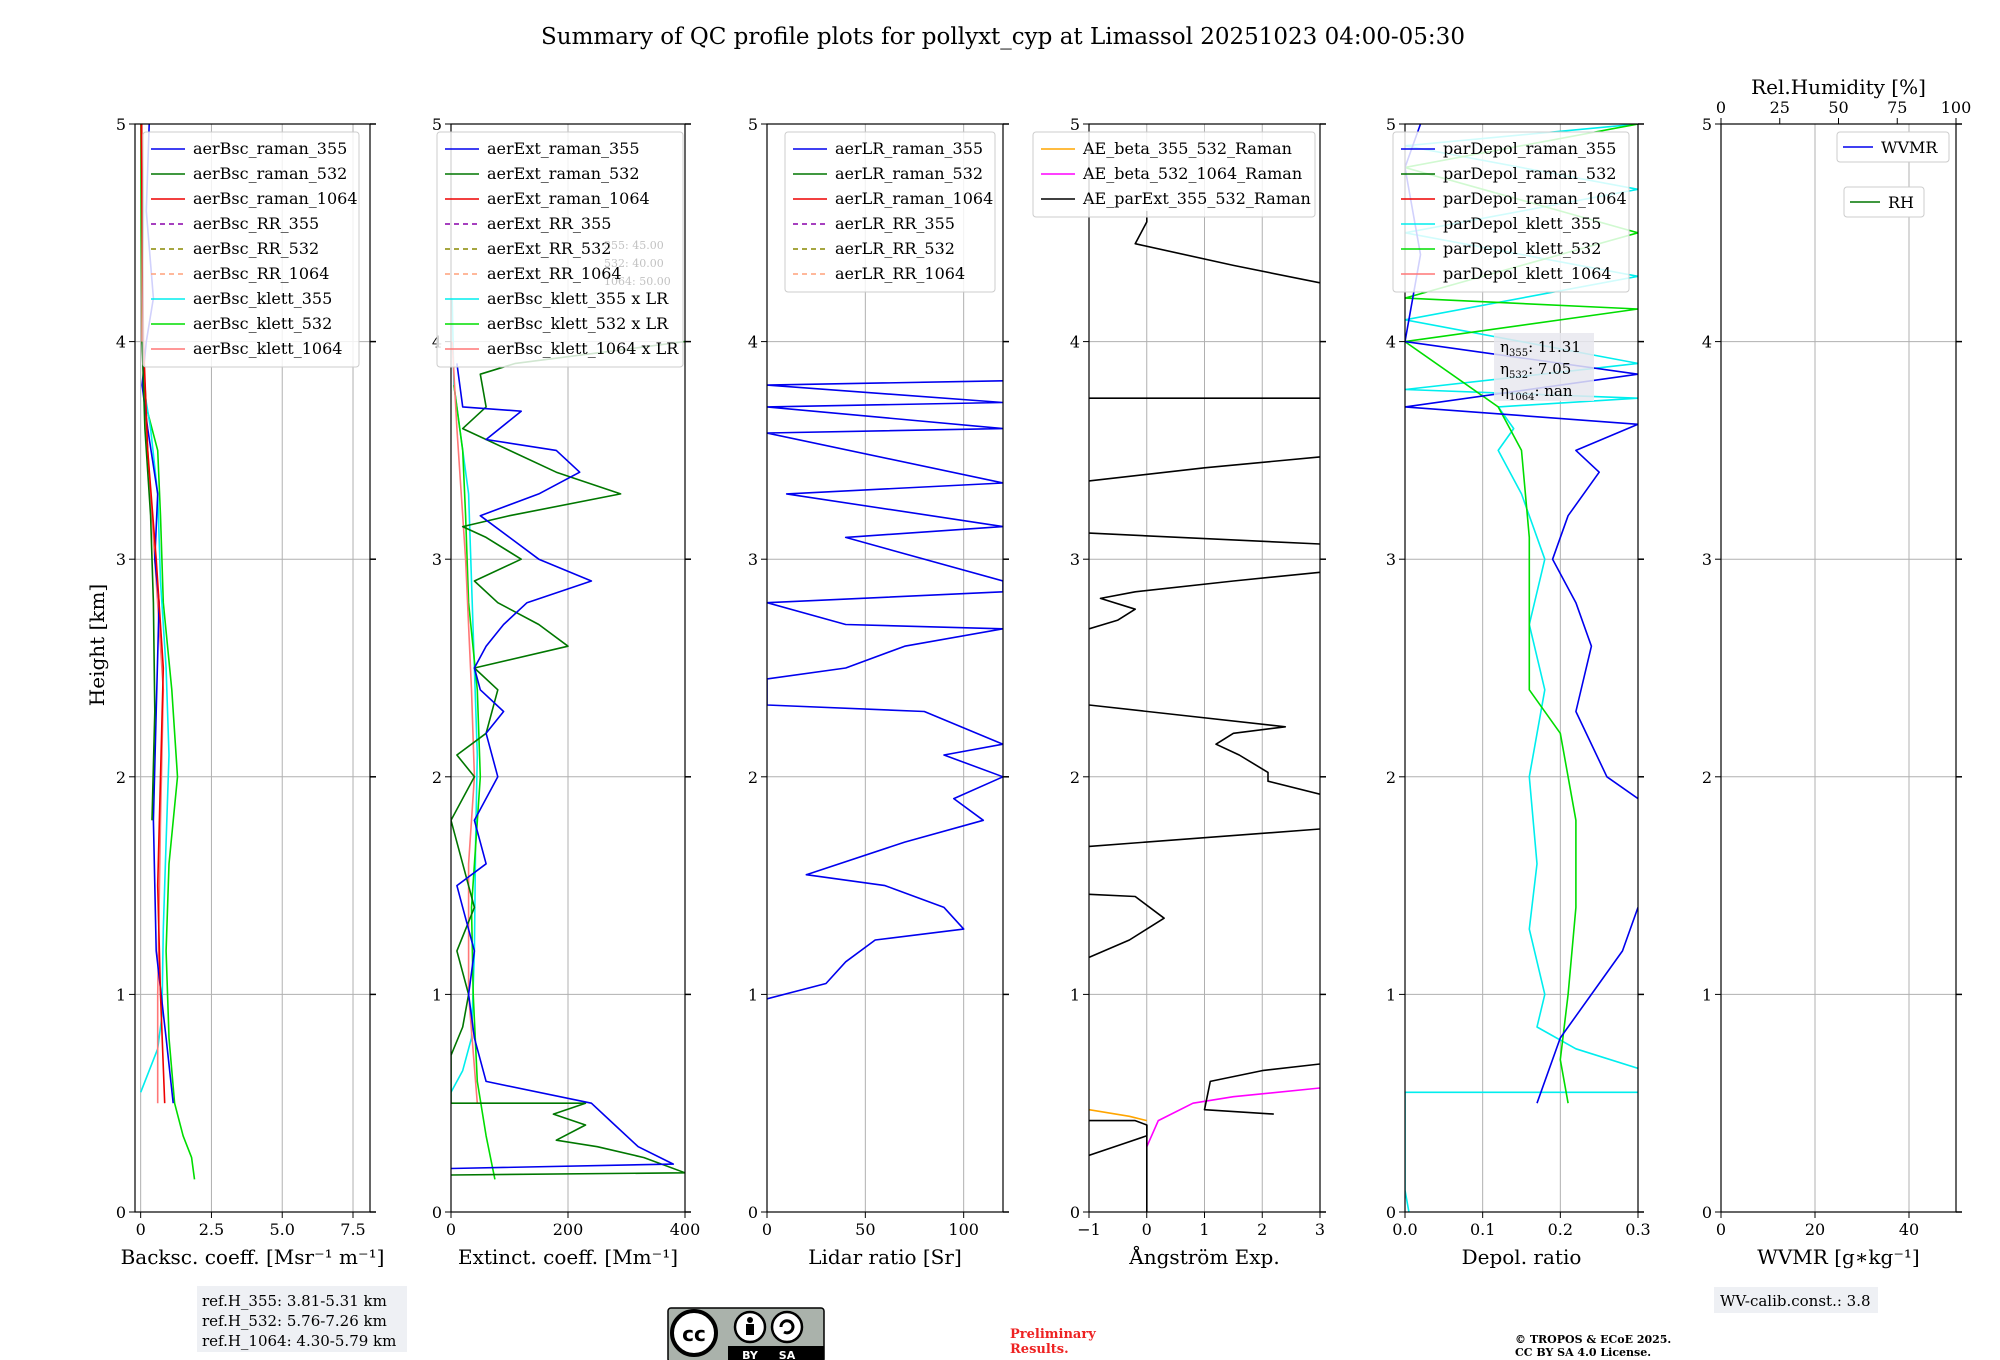  Describe the element at coordinates (302, 1319) in the screenshot. I see `refbox-background` at that location.